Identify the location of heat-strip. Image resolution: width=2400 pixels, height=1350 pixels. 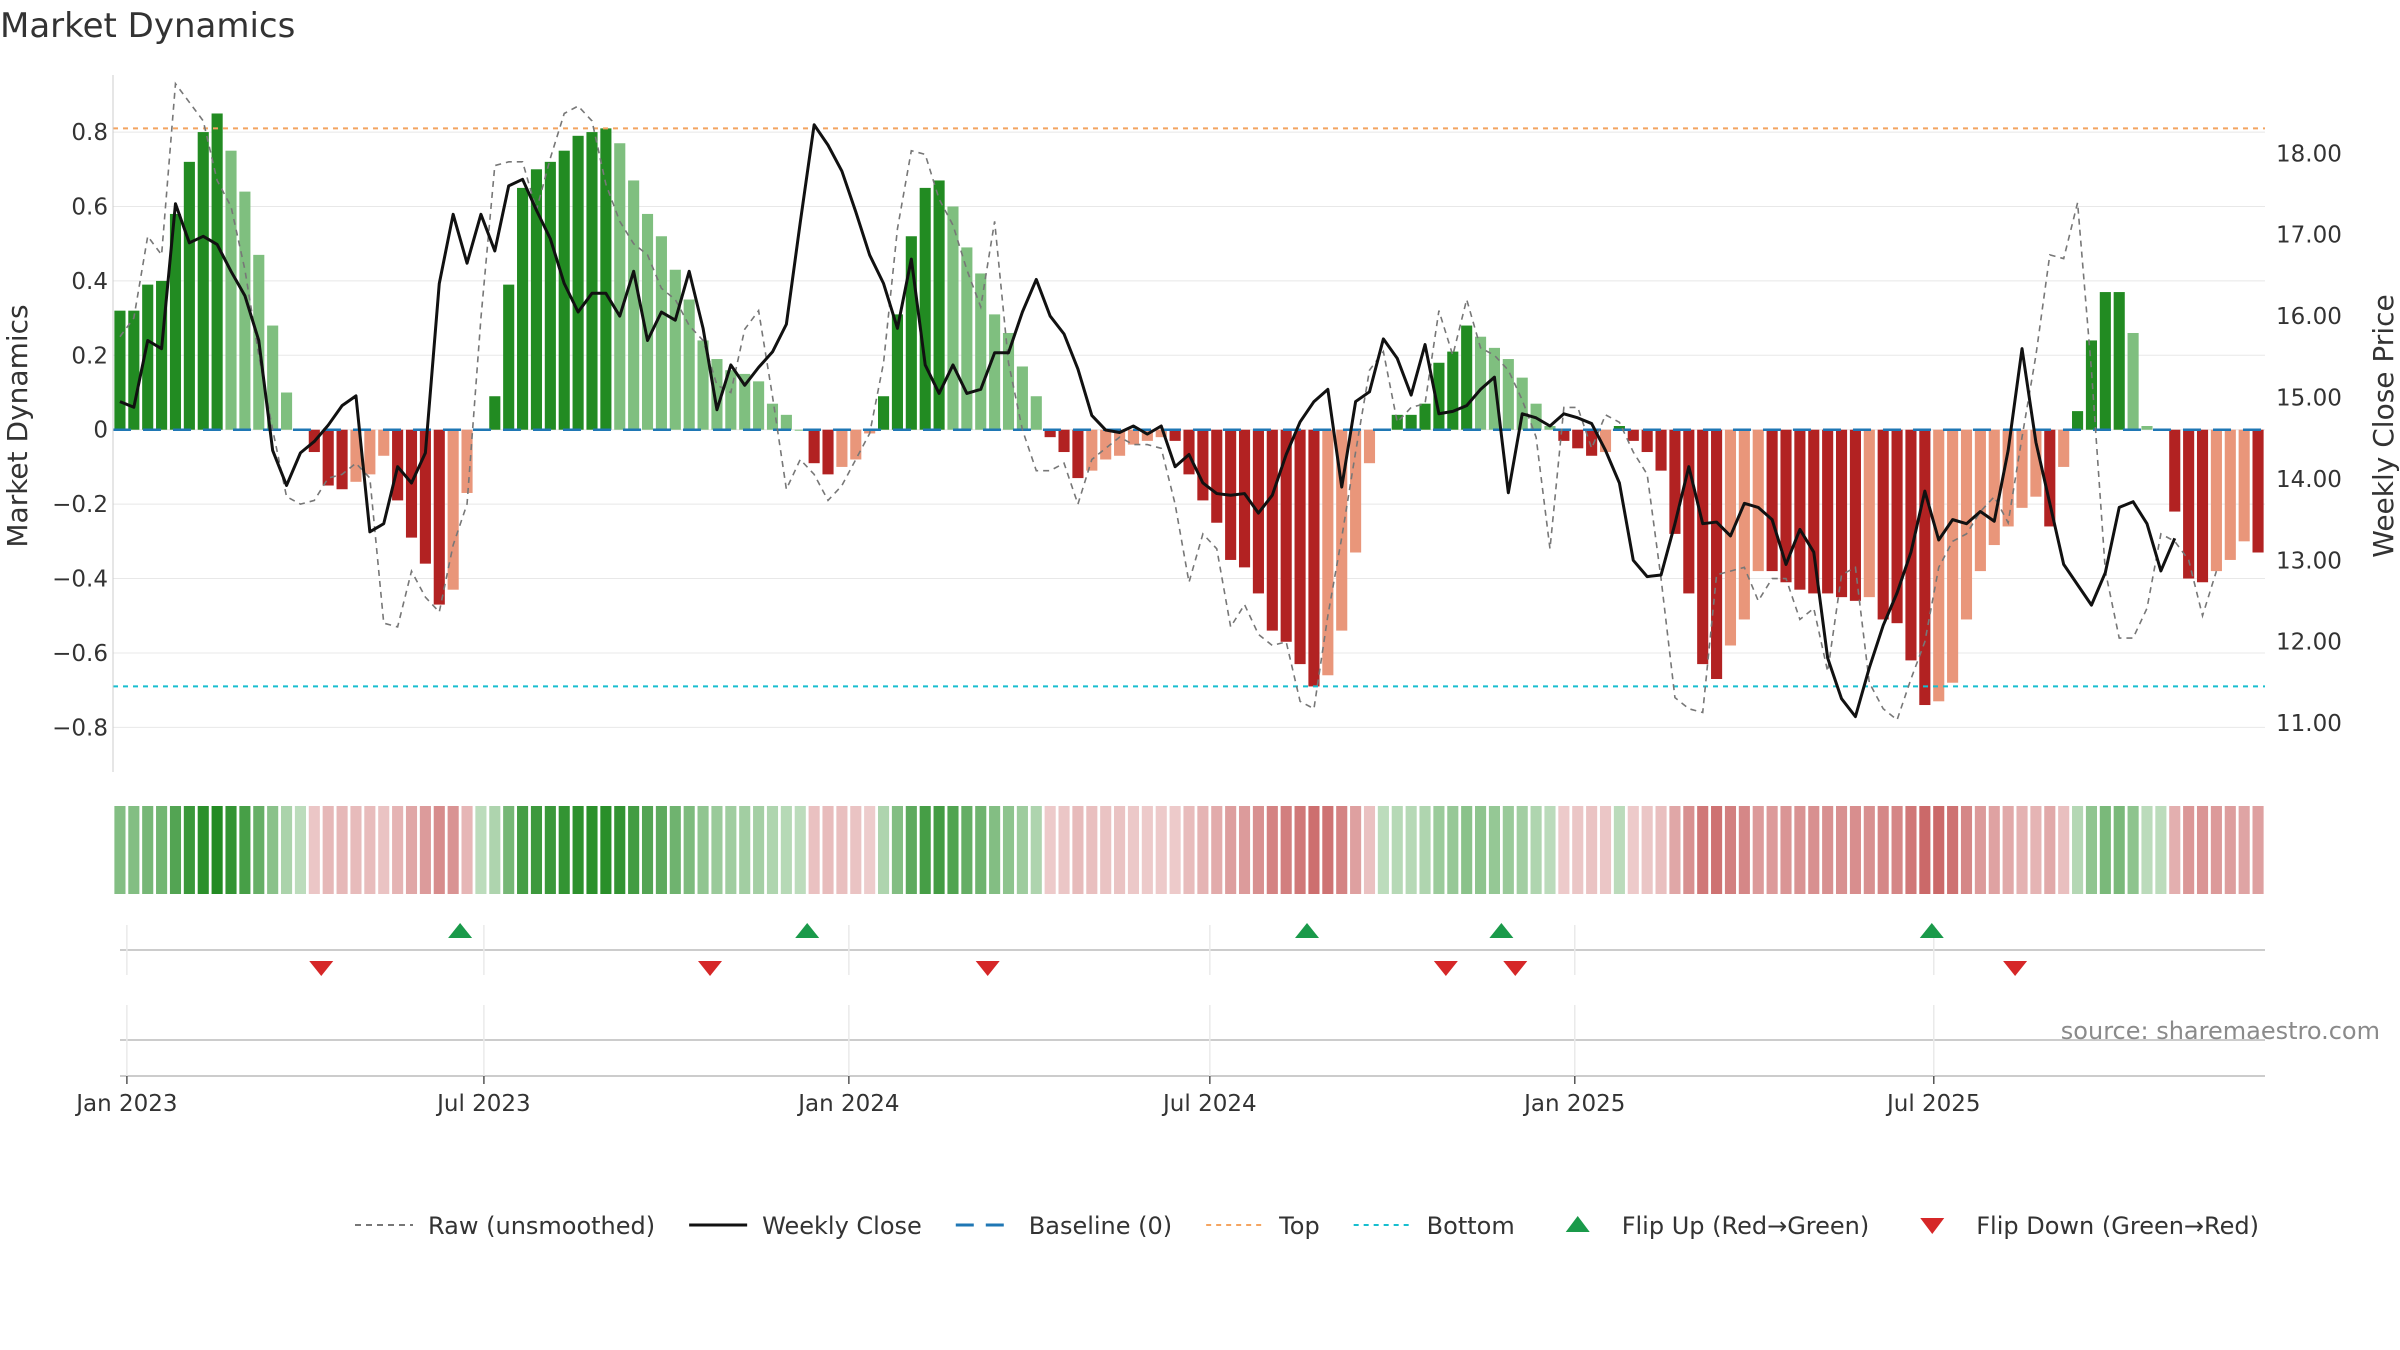
(1189, 850).